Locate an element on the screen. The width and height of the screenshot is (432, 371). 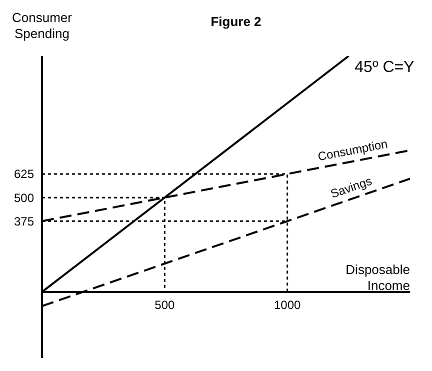
series-label: 45º C=Y is located at coordinates (384, 67).